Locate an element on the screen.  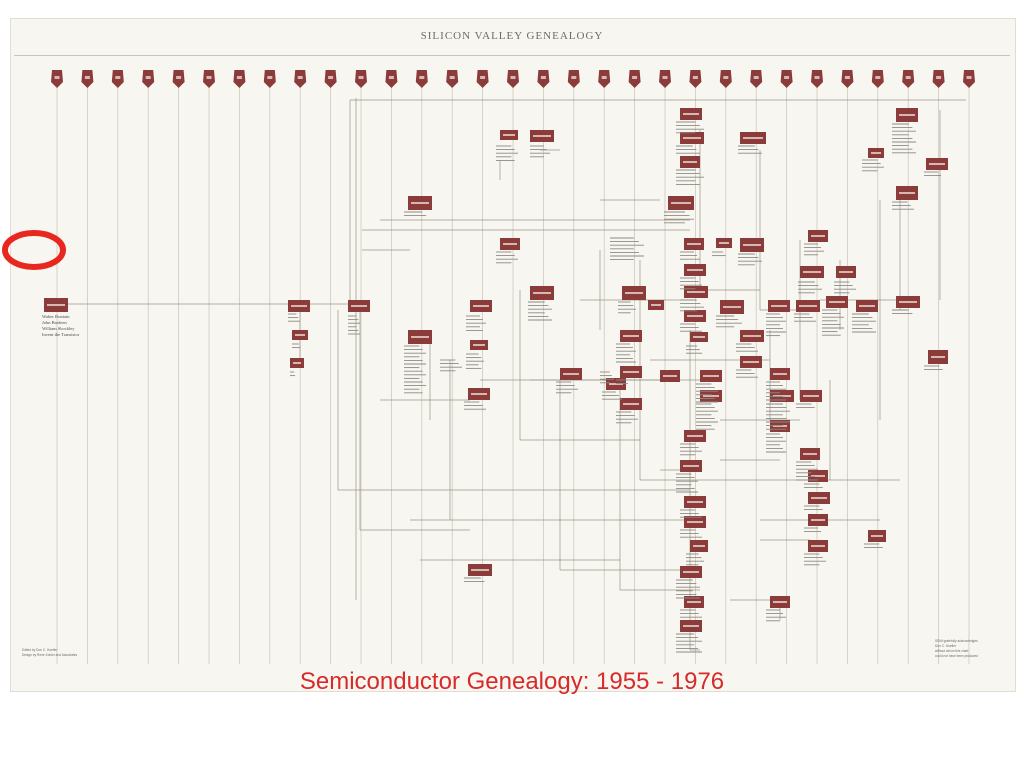
title-rule is located at coordinates (512, 55).